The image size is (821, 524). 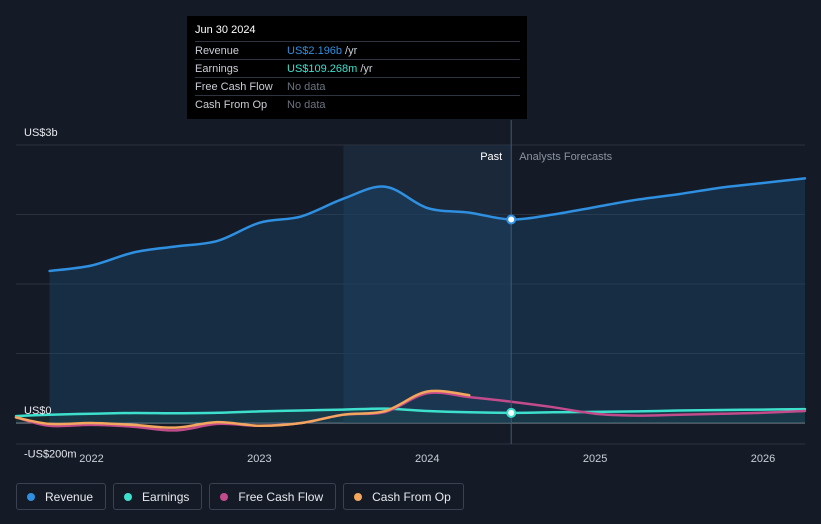 What do you see at coordinates (281, 496) in the screenshot?
I see `legend-label: Free Cash Flow` at bounding box center [281, 496].